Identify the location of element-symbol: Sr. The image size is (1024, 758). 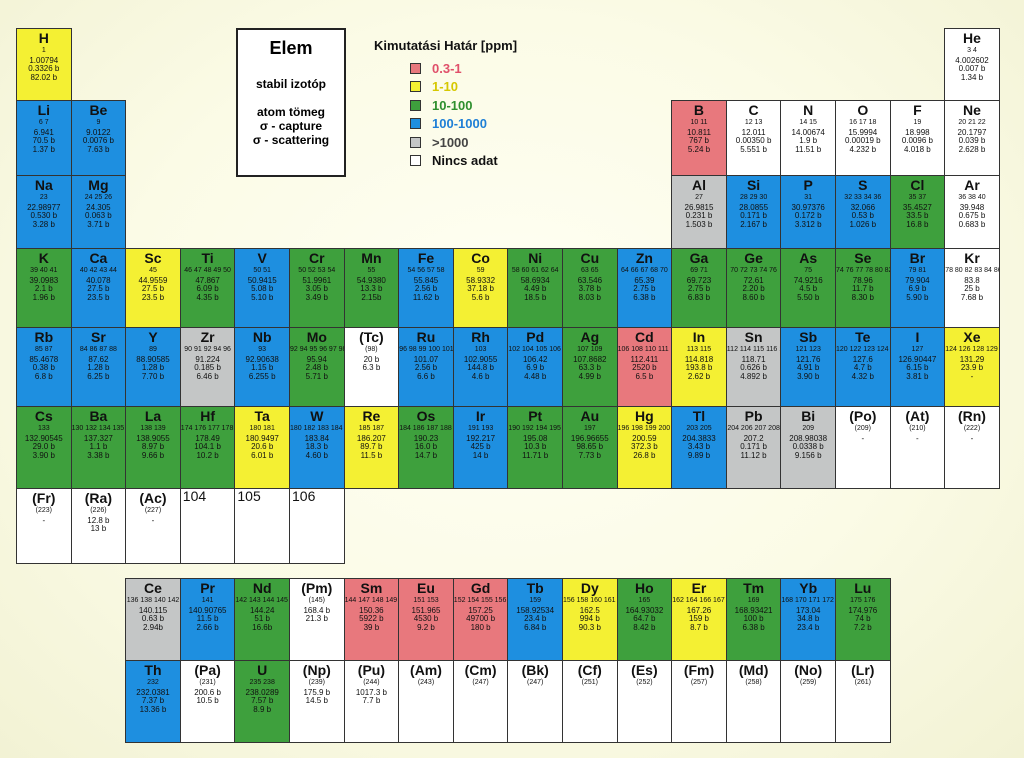
(98, 337).